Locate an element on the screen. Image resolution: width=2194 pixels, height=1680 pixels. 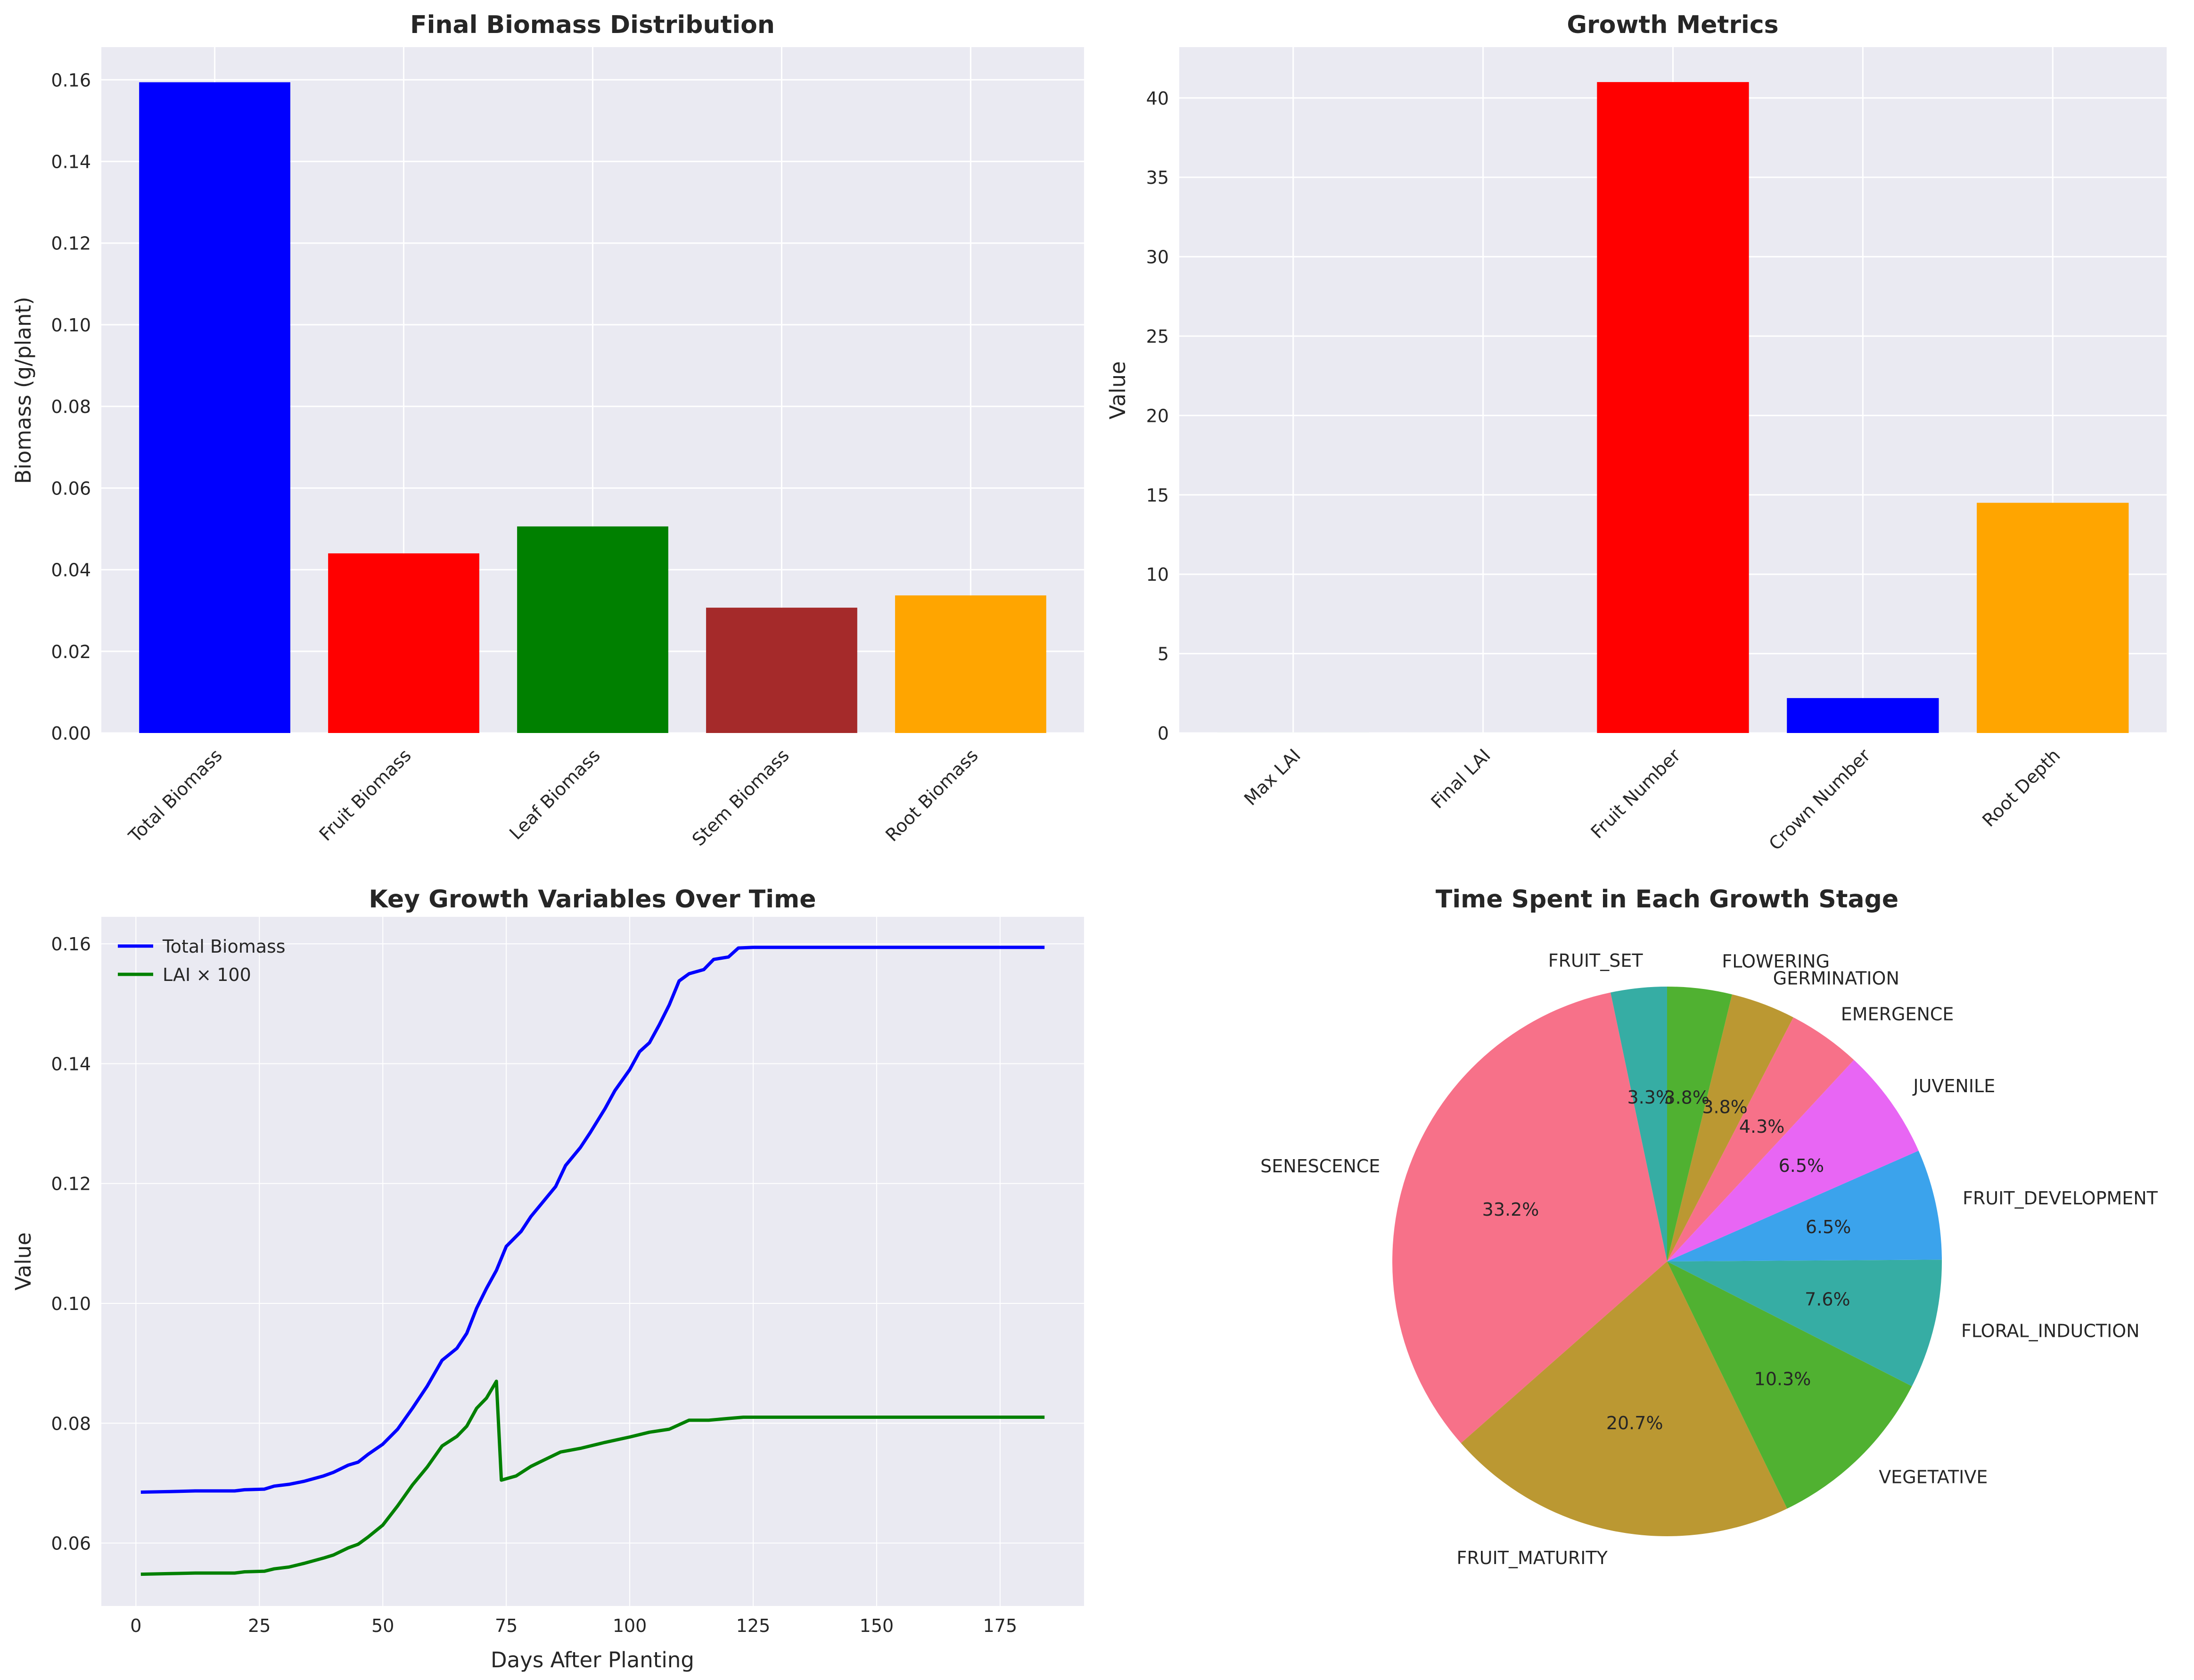
slice-germination is located at coordinates (1730, 1127).